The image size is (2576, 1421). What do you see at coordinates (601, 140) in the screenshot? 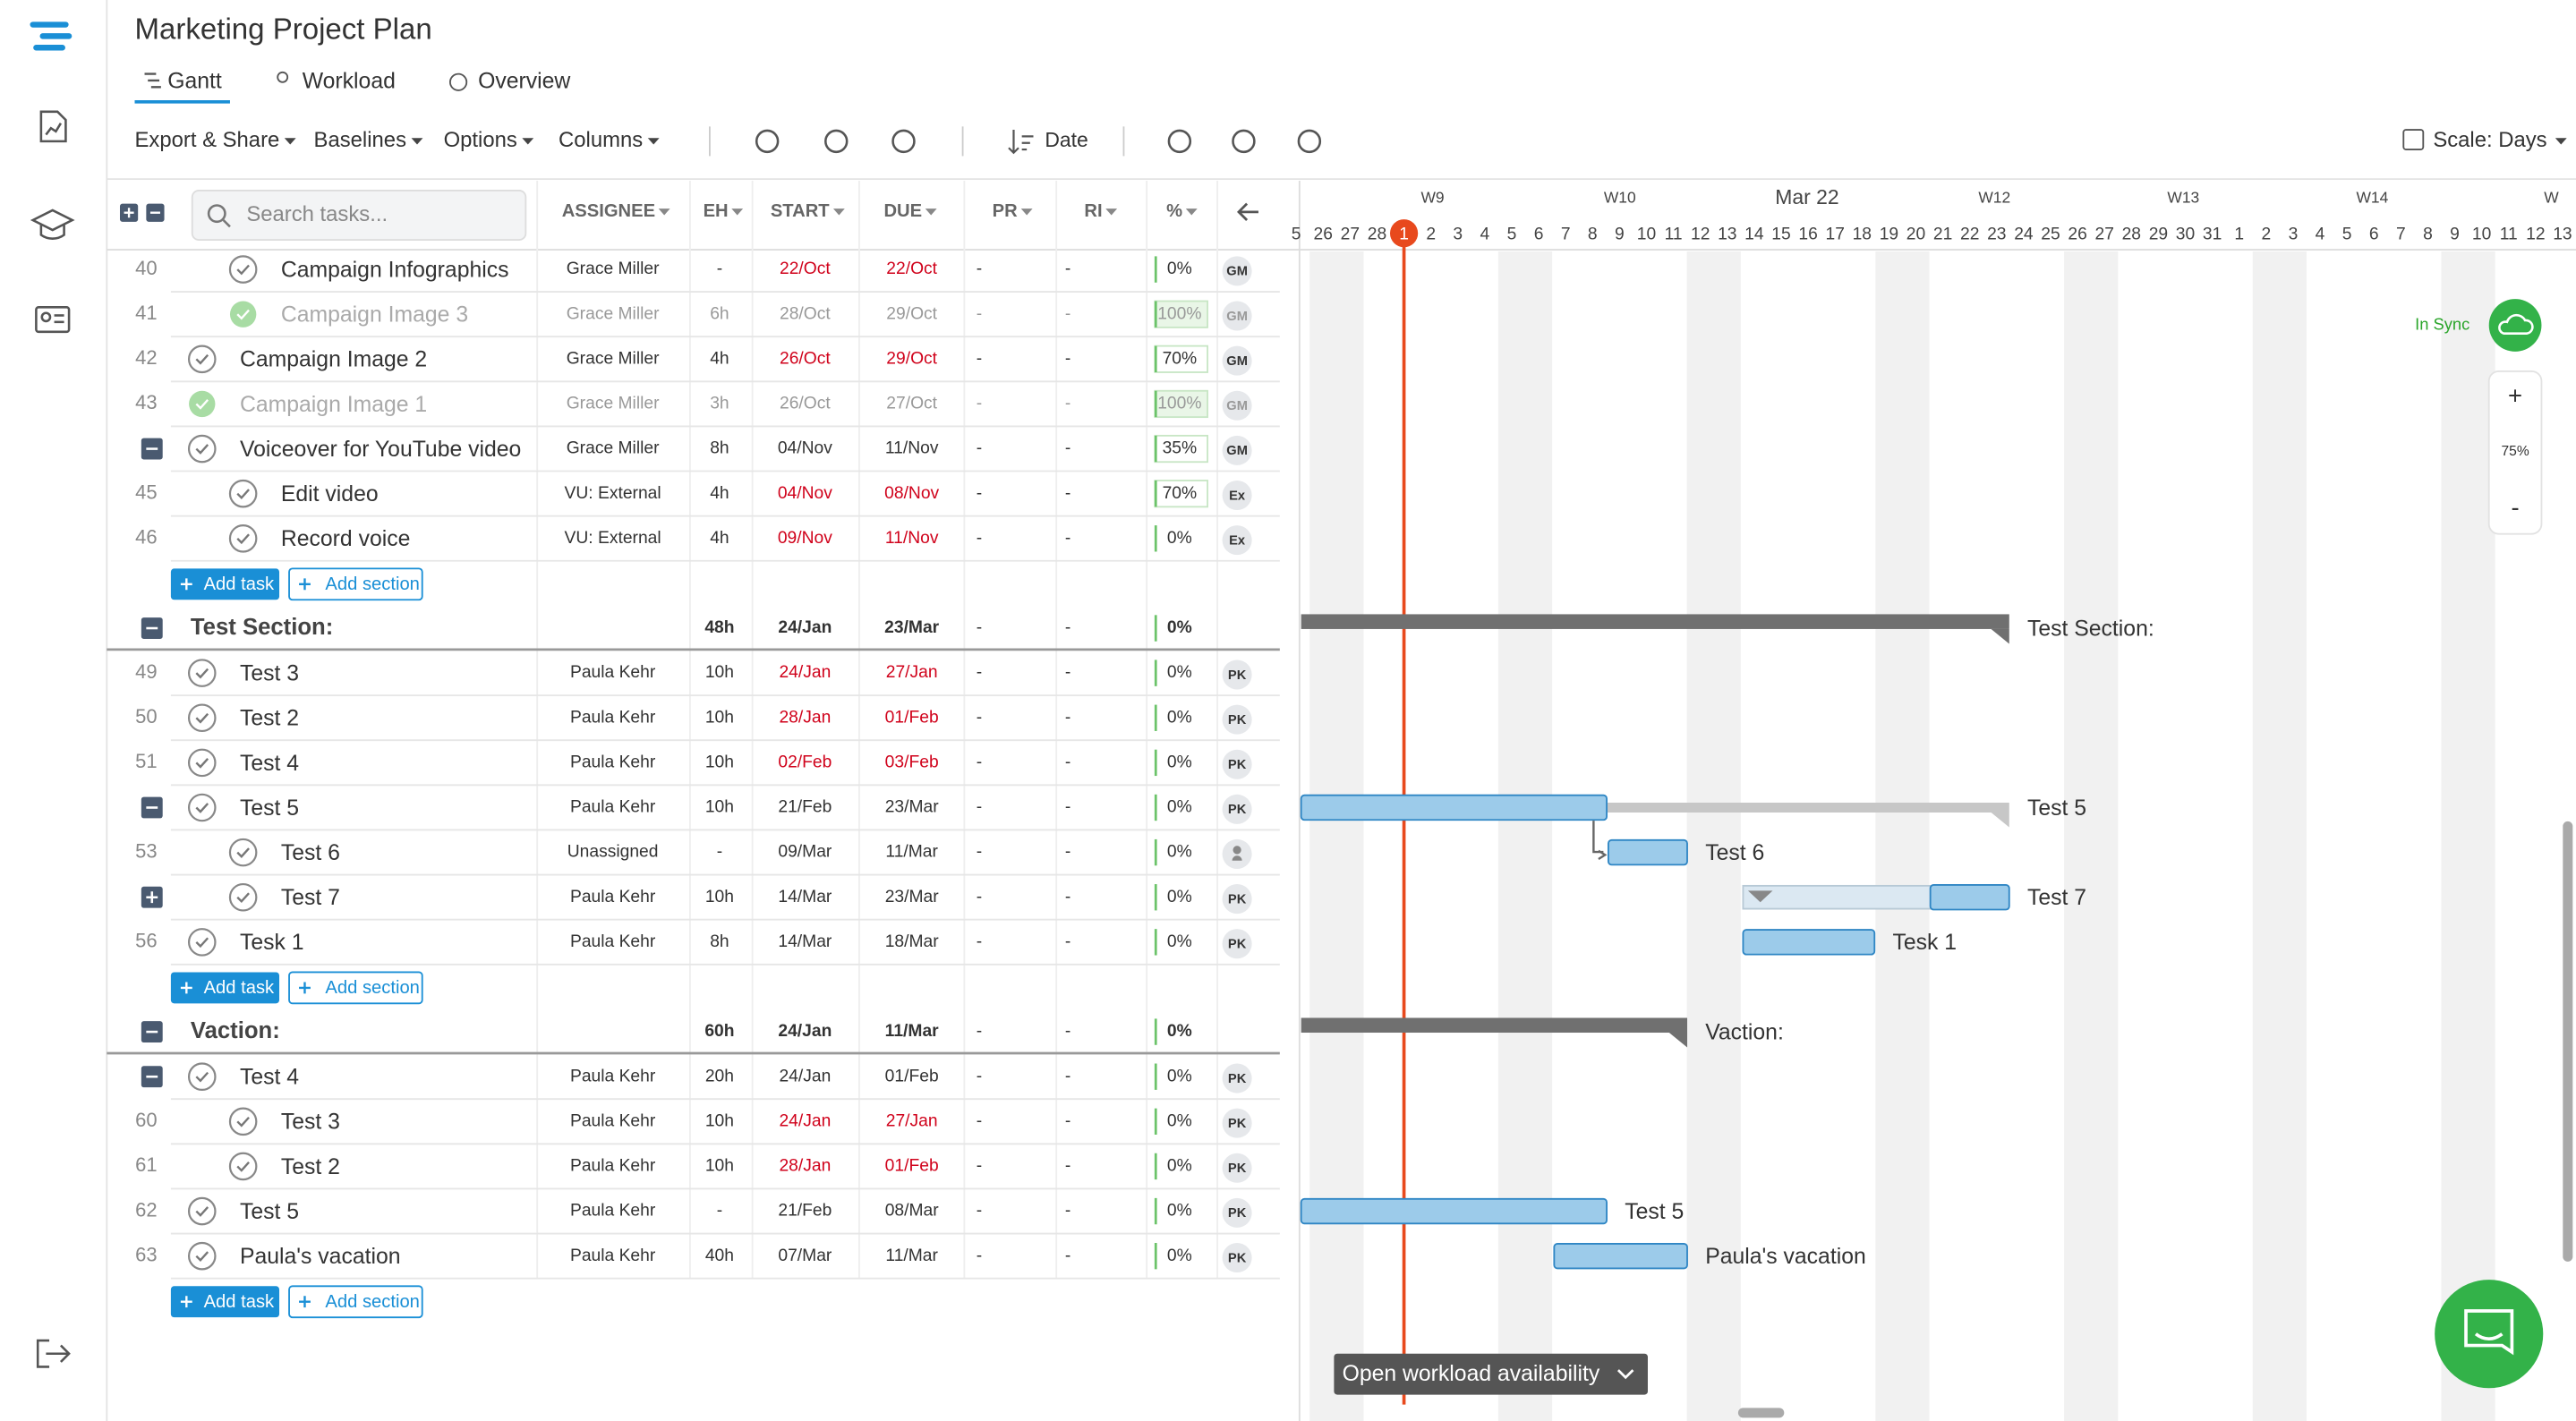
I see `toolbar-menu: Columns` at bounding box center [601, 140].